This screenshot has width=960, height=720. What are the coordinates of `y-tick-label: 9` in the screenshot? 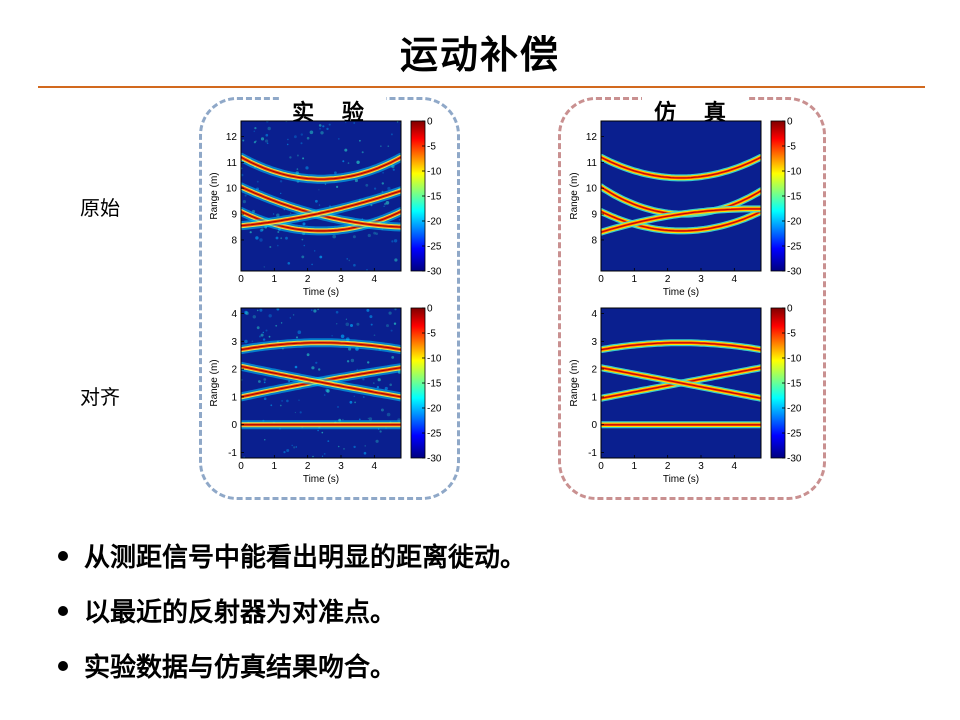 It's located at (234, 215).